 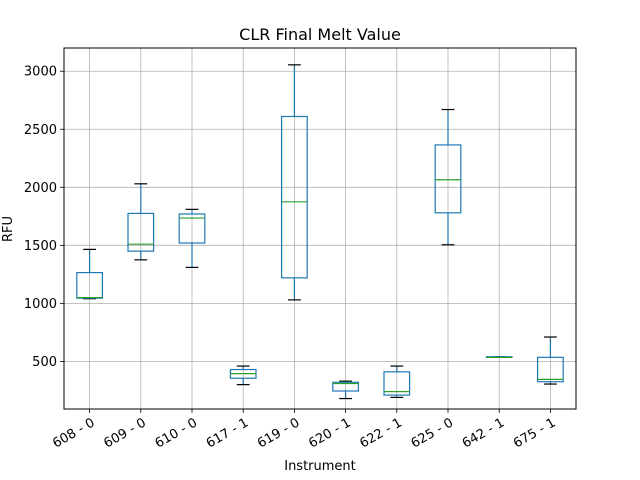 I want to click on x-tick-label: 642 - 1, so click(x=483, y=433).